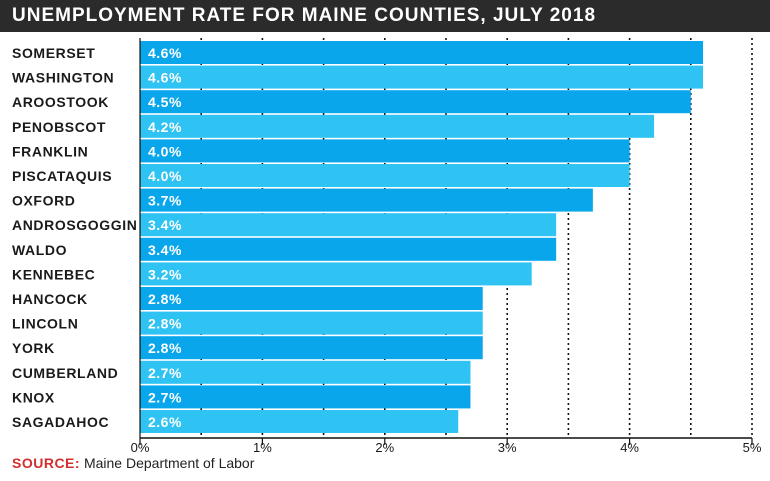 The height and width of the screenshot is (481, 770). What do you see at coordinates (752, 447) in the screenshot?
I see `x-tick-label: 5%` at bounding box center [752, 447].